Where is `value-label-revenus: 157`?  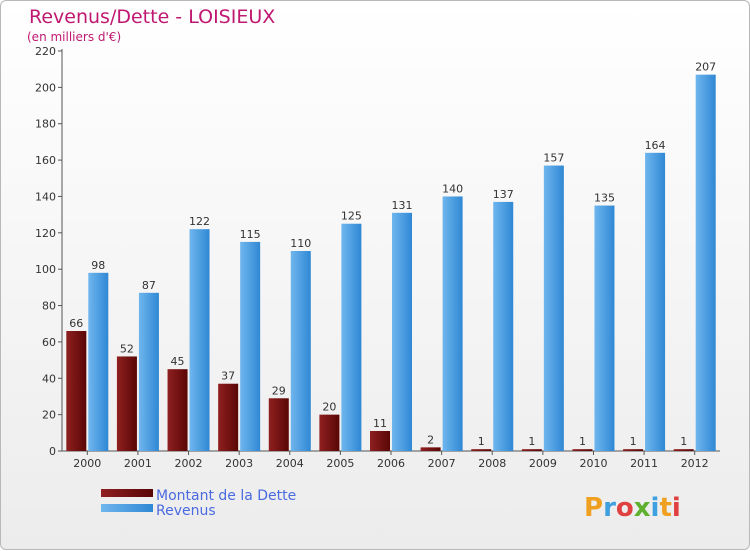 value-label-revenus: 157 is located at coordinates (553, 158).